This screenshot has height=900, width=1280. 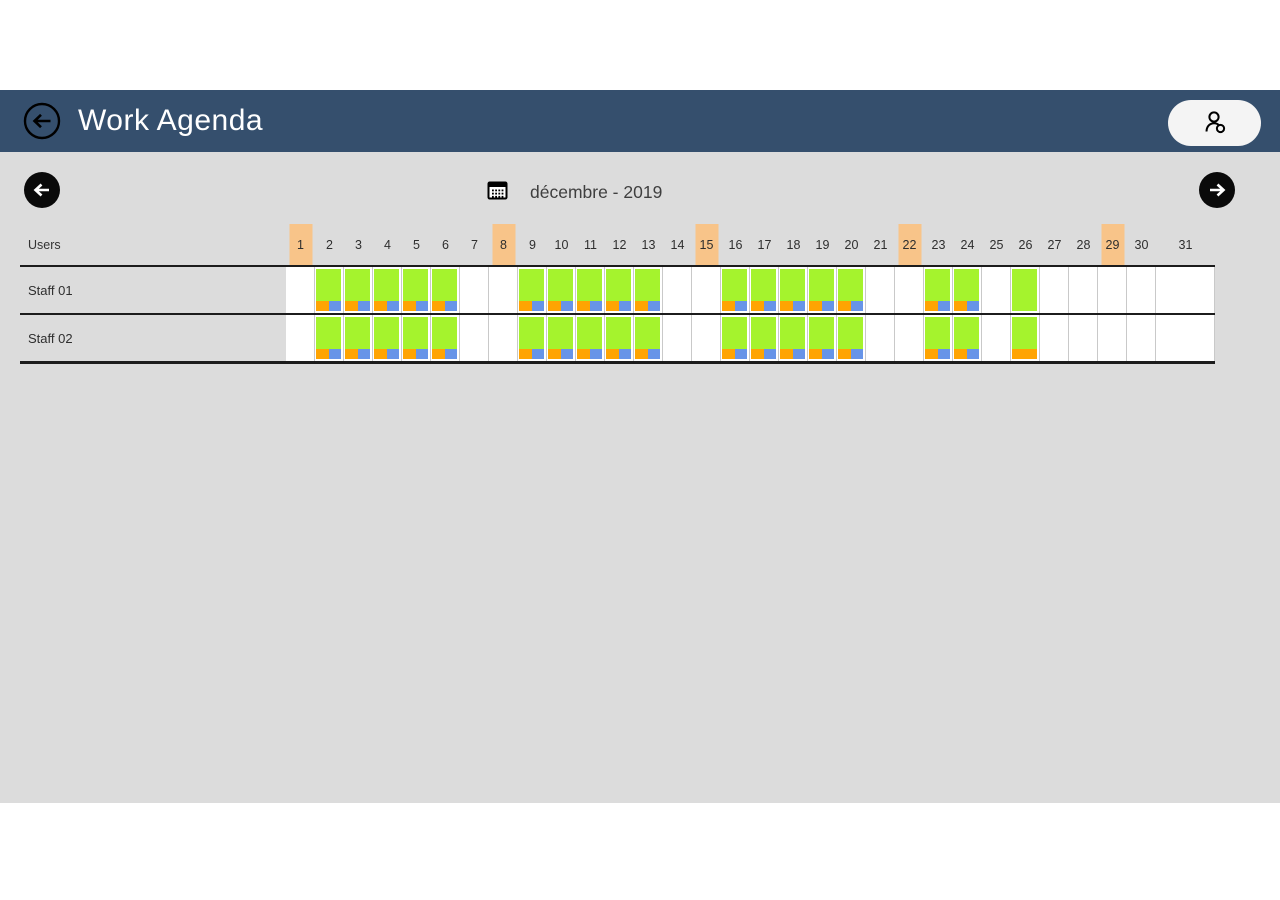 What do you see at coordinates (42, 190) in the screenshot?
I see `previous-month-button` at bounding box center [42, 190].